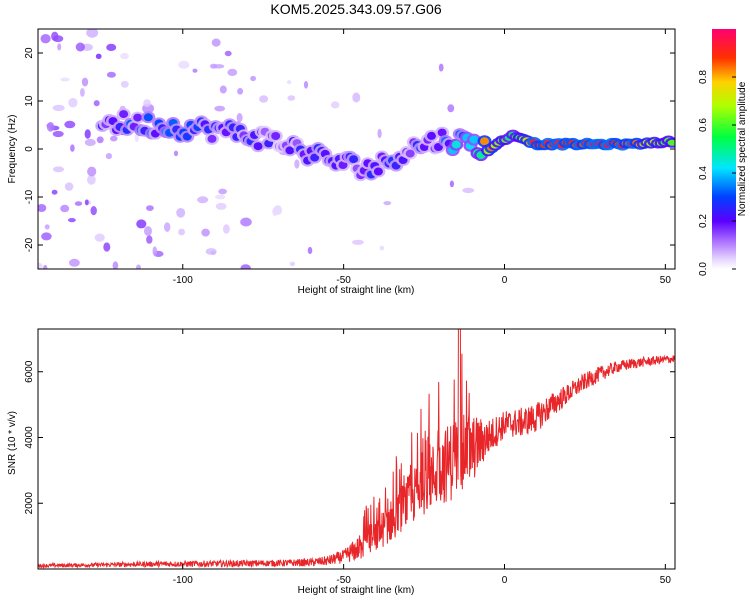 The width and height of the screenshot is (750, 600). What do you see at coordinates (29, 196) in the screenshot?
I see `spectrogram-y-tick-label: -10` at bounding box center [29, 196].